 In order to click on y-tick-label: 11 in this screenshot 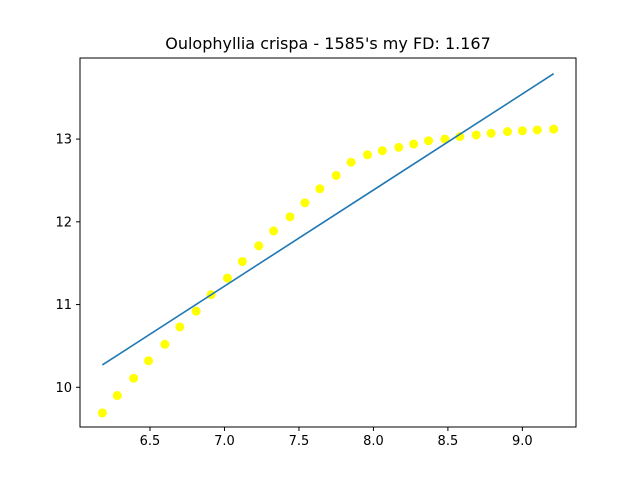, I will do `click(63, 305)`.